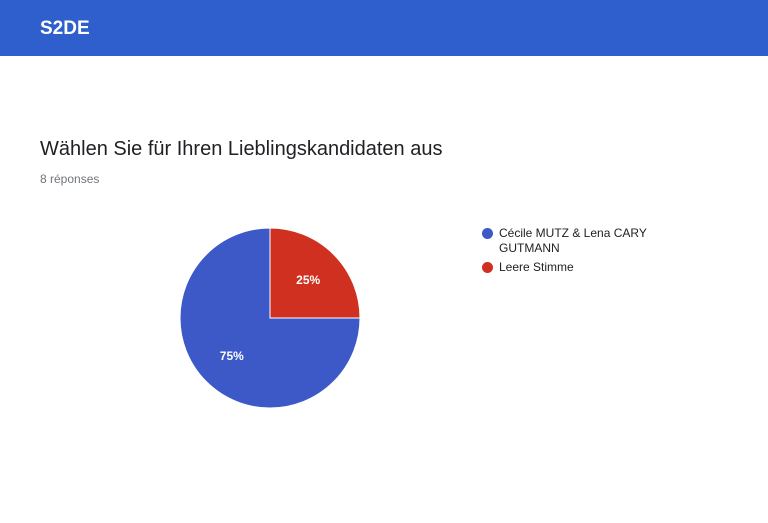  I want to click on response-count: 8 réponses, so click(70, 179).